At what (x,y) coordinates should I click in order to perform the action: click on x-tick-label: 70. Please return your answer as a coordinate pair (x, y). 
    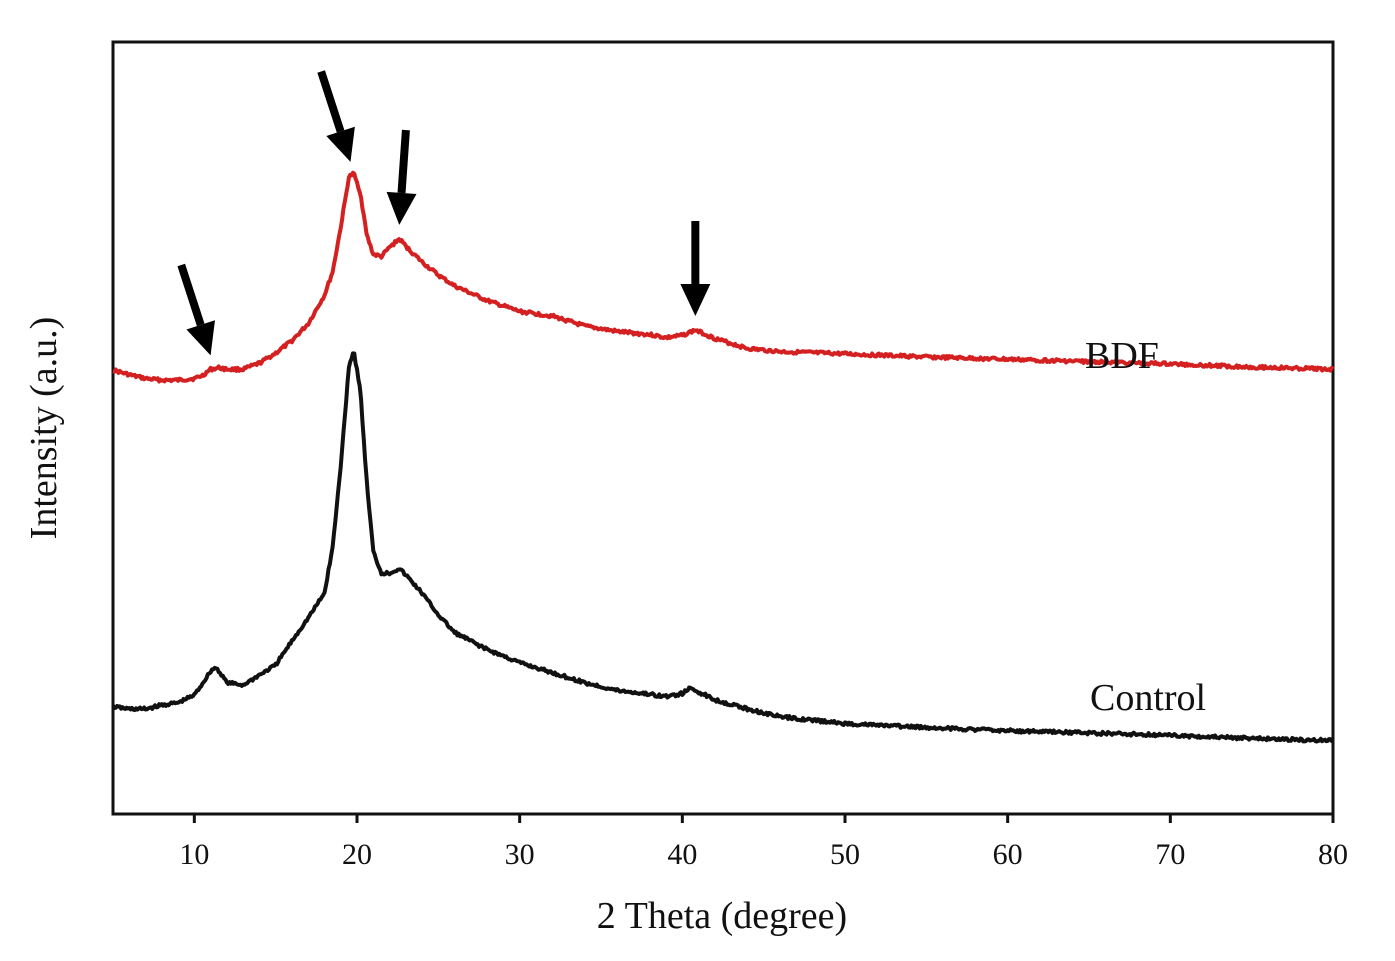
    Looking at the image, I should click on (1170, 854).